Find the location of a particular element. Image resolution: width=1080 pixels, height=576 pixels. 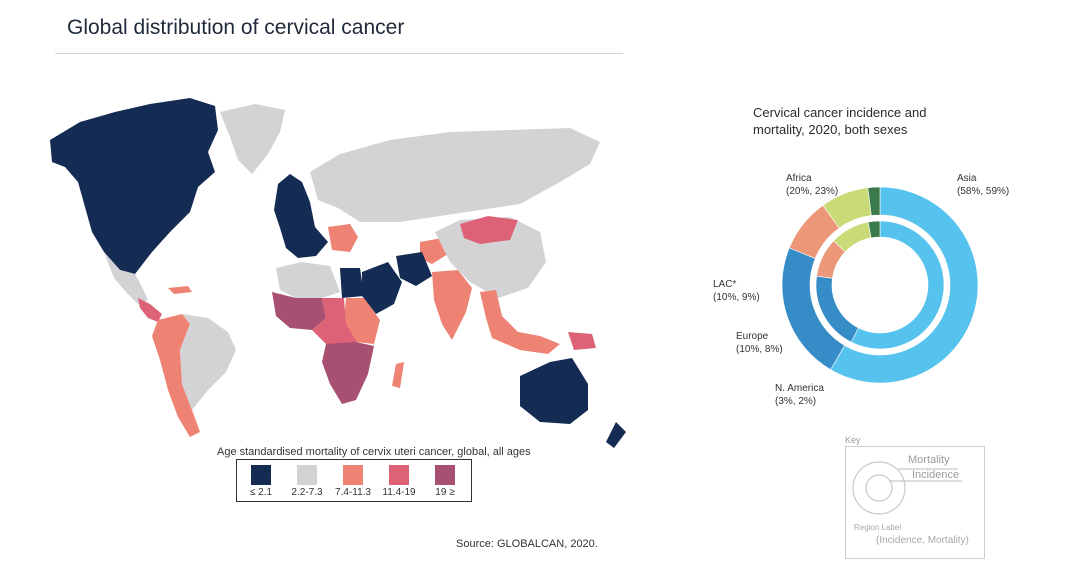

region-north-america is located at coordinates (134, 186).